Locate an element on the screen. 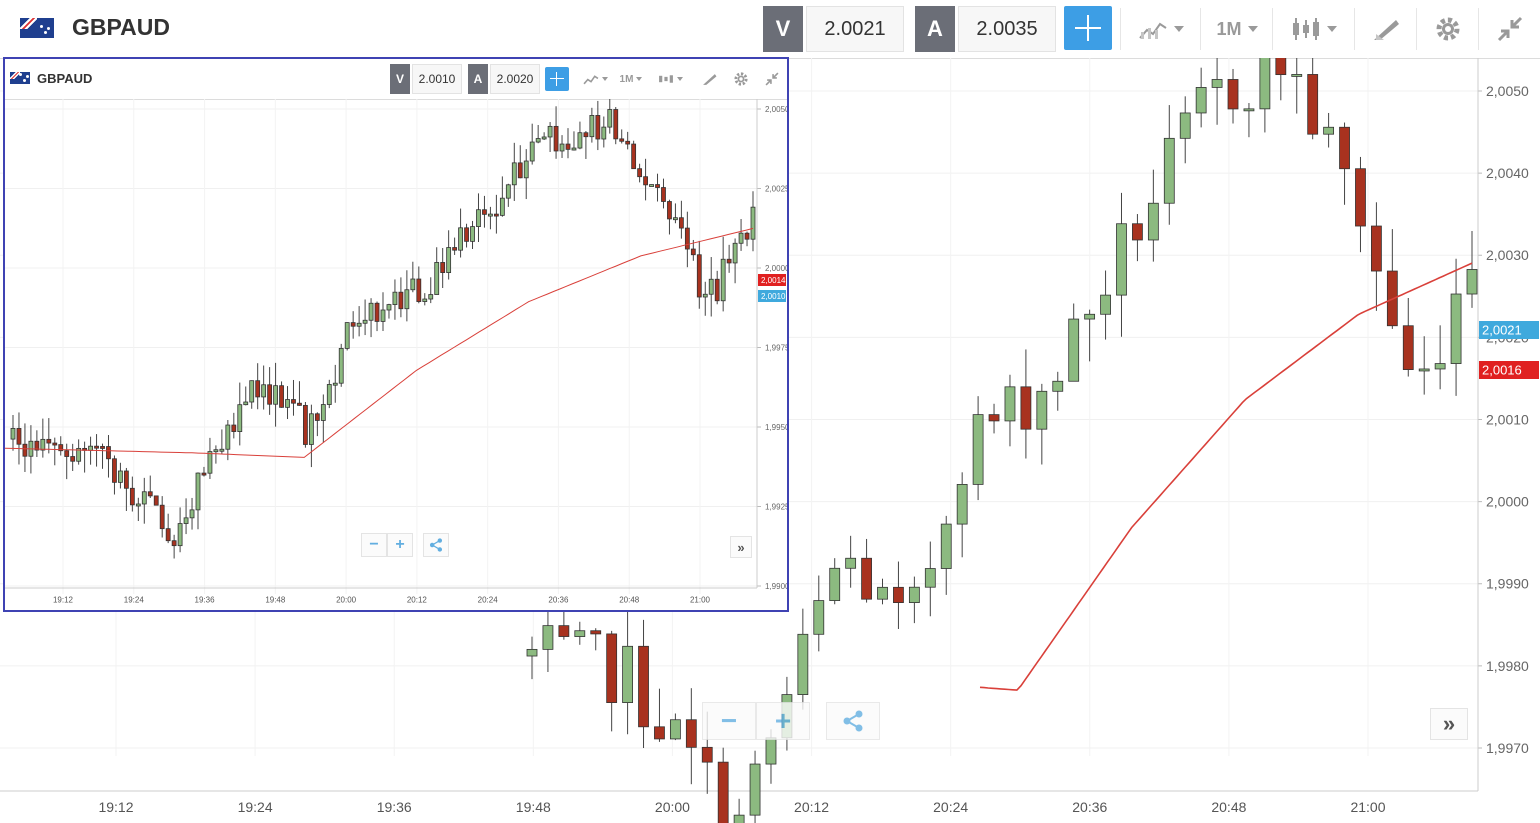  sell-price-tag-label: 2,0010 is located at coordinates (773, 296).